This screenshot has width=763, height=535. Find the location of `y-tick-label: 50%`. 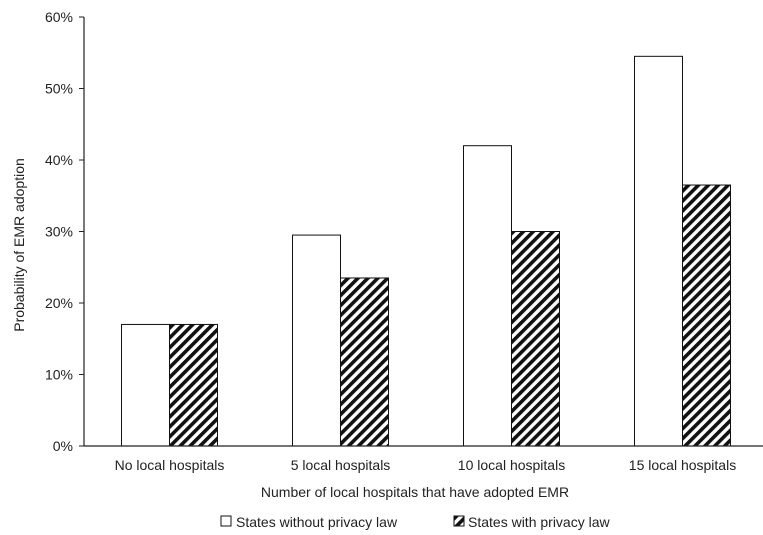

y-tick-label: 50% is located at coordinates (59, 89).